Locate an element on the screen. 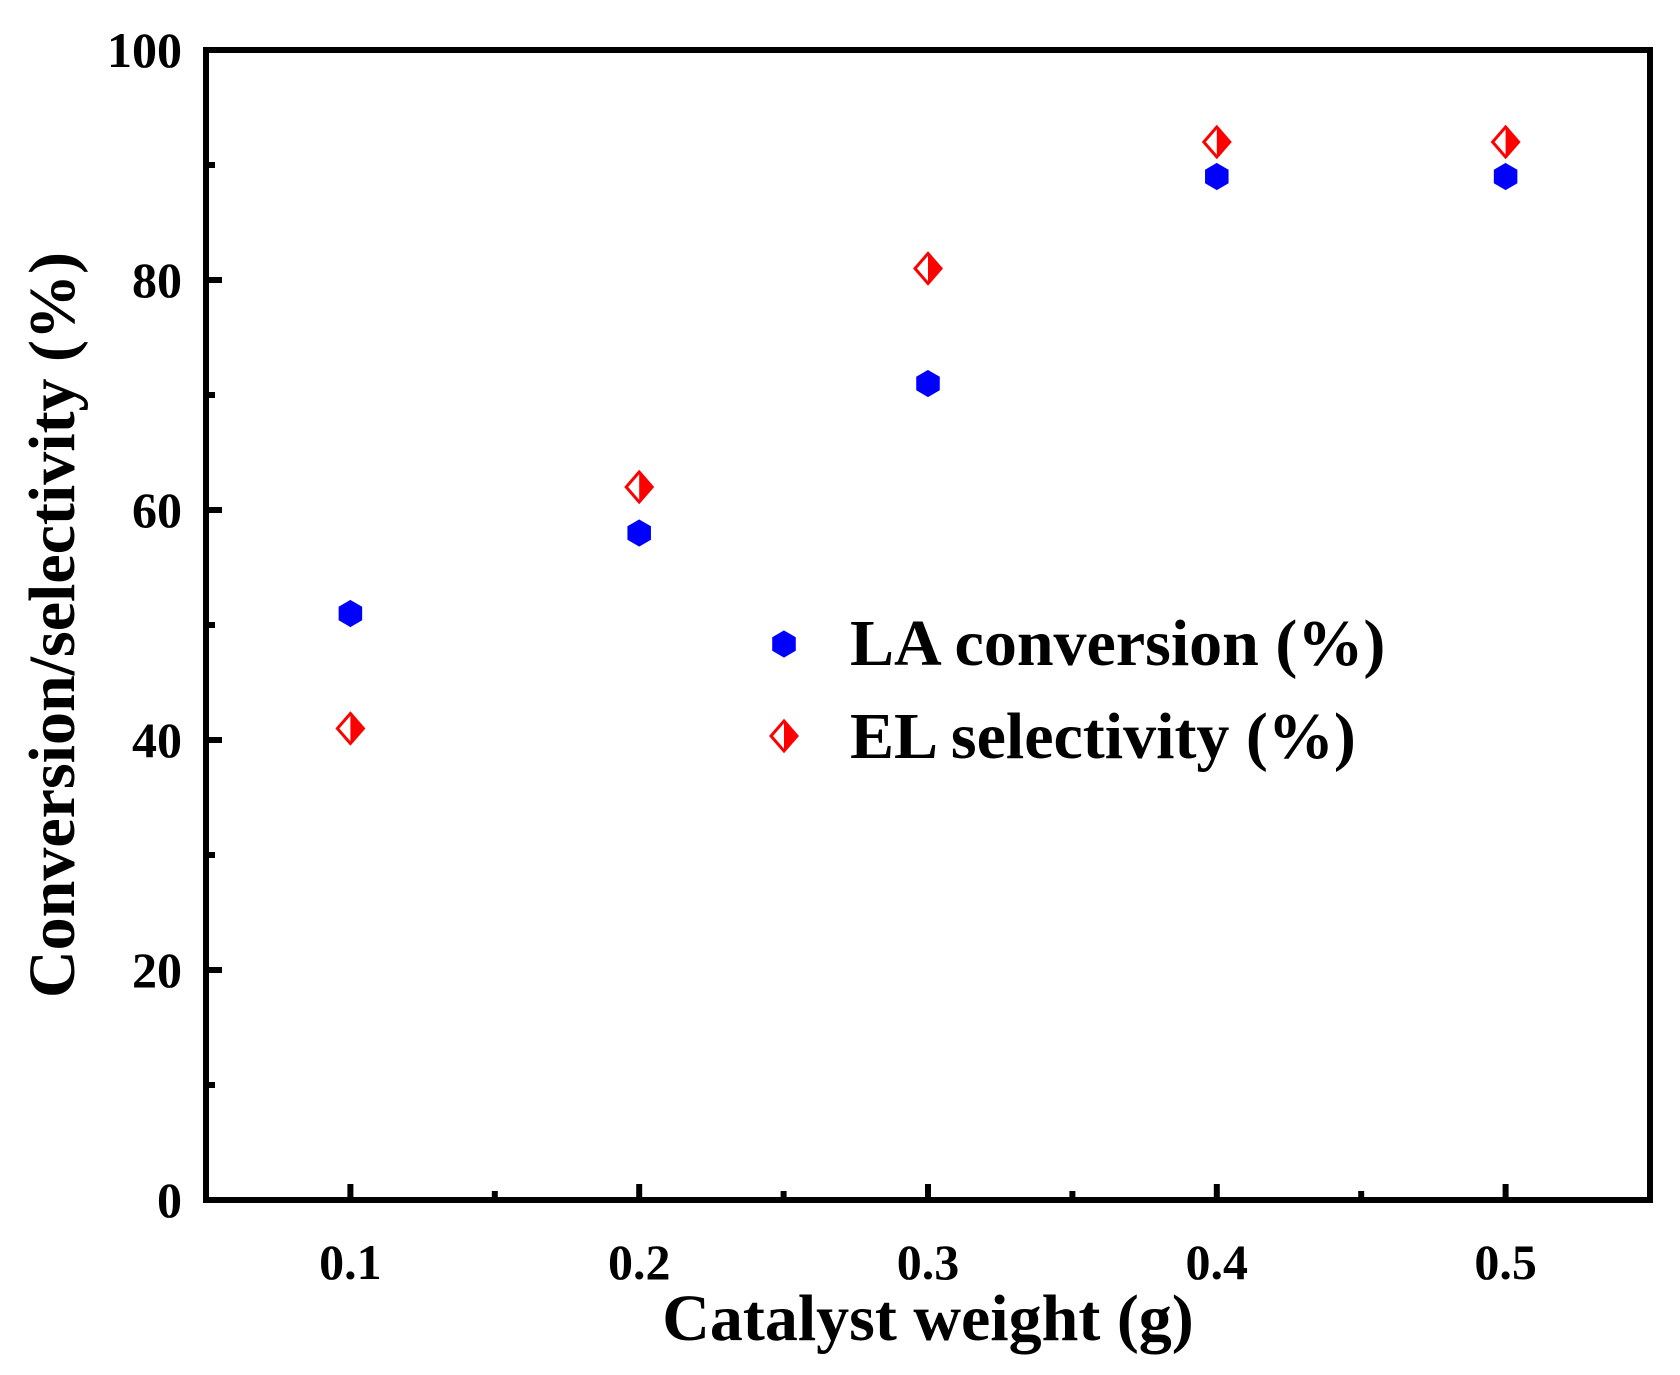  legend-hexagon-marker is located at coordinates (784, 644).